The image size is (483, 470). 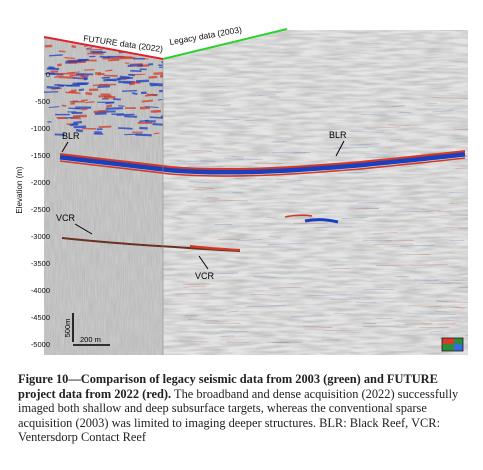 I want to click on vcr-reflector, so click(x=200, y=233).